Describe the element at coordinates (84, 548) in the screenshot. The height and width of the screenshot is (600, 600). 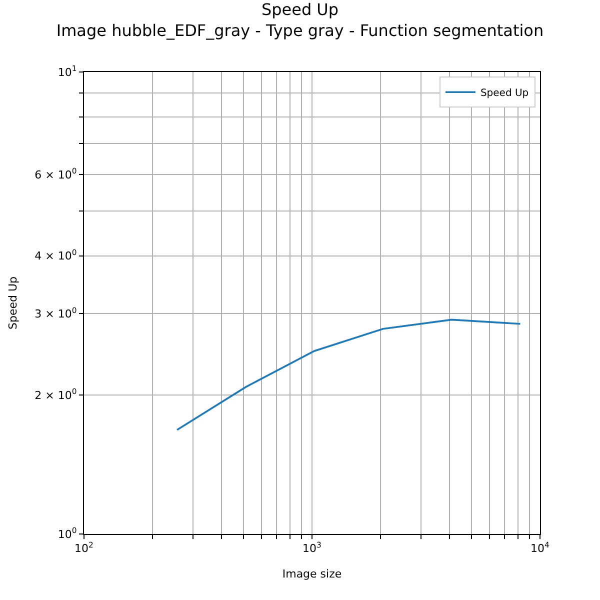
I see `x-tick-label: 10$^{2}$` at that location.